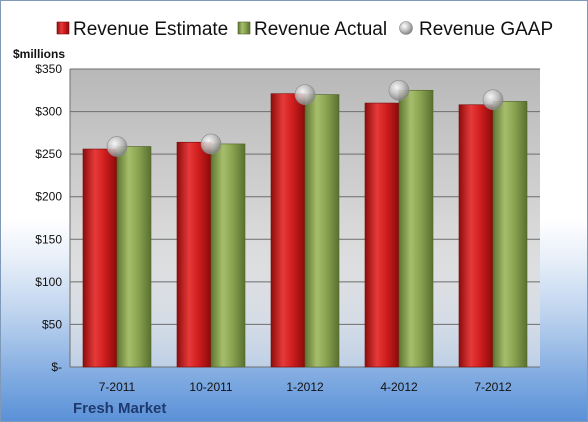 The height and width of the screenshot is (422, 588). I want to click on y-tick-label: $250, so click(48, 154).